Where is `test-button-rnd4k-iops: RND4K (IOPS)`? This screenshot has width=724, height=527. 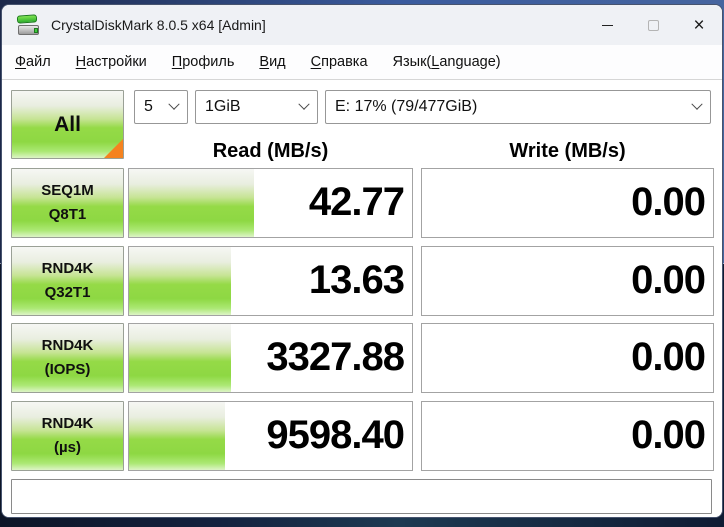 test-button-rnd4k-iops: RND4K (IOPS) is located at coordinates (67, 358).